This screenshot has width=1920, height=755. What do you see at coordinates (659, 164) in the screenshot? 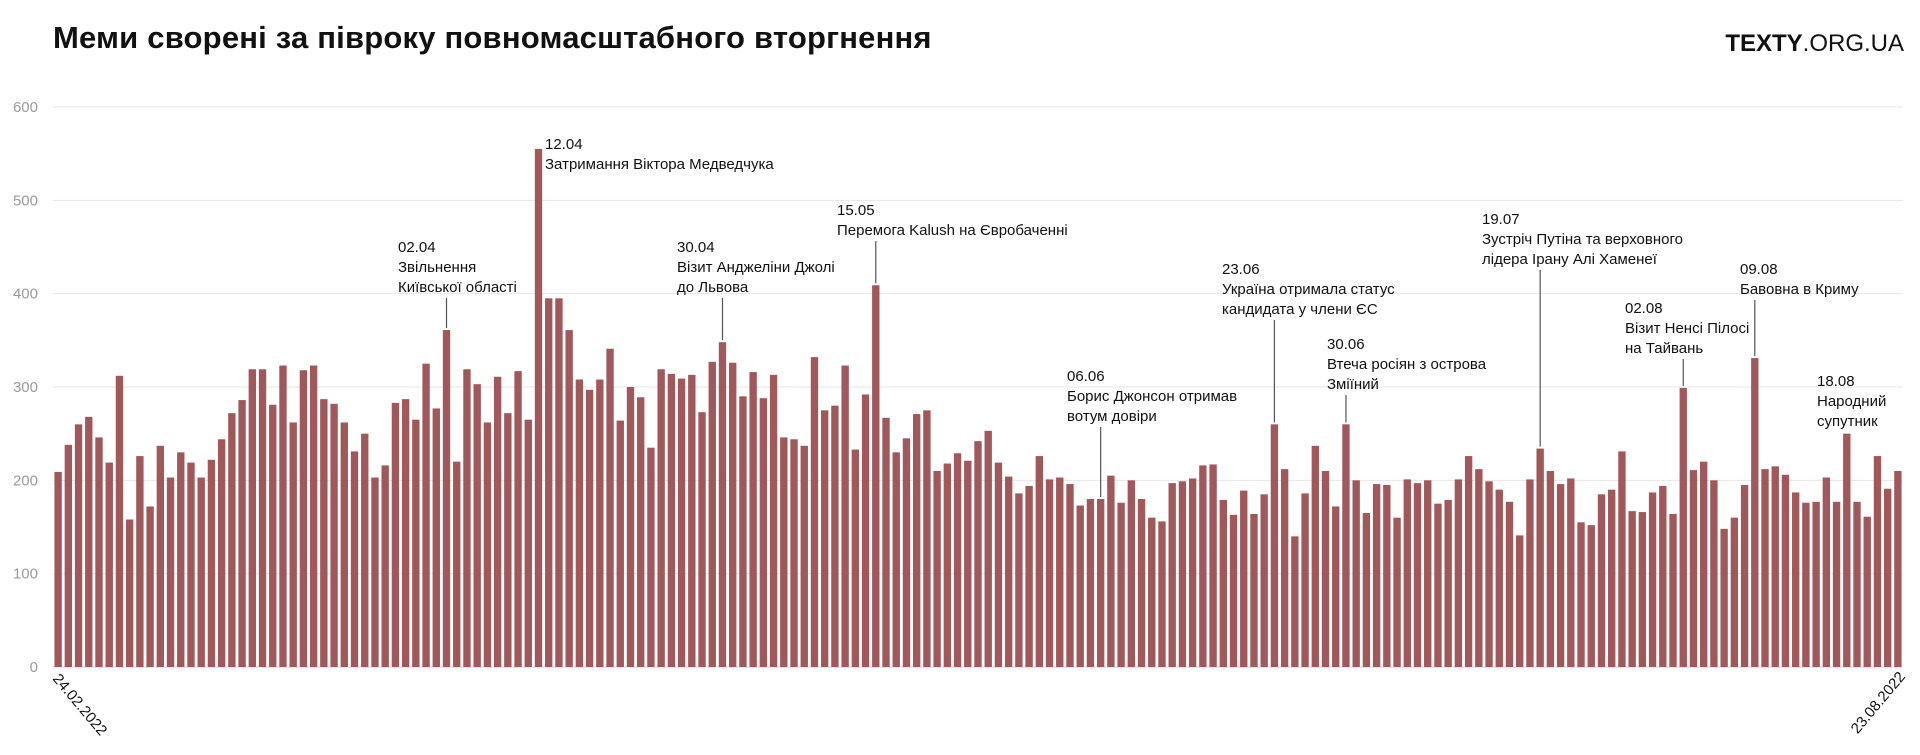
I see `annotation-text: Затримання Віктора Медведчука` at bounding box center [659, 164].